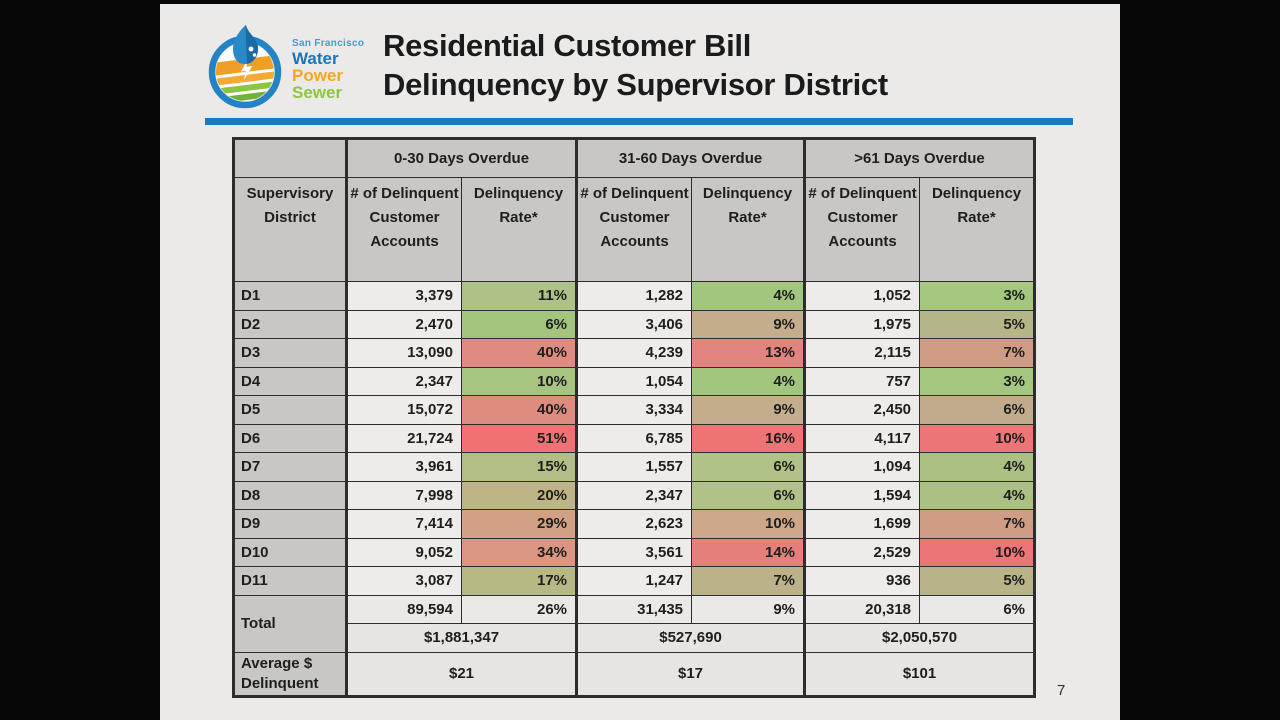 The image size is (1280, 720). Describe the element at coordinates (284, 68) in the screenshot. I see `sfpuc-logo: San Francisco Water Power Sewer` at that location.